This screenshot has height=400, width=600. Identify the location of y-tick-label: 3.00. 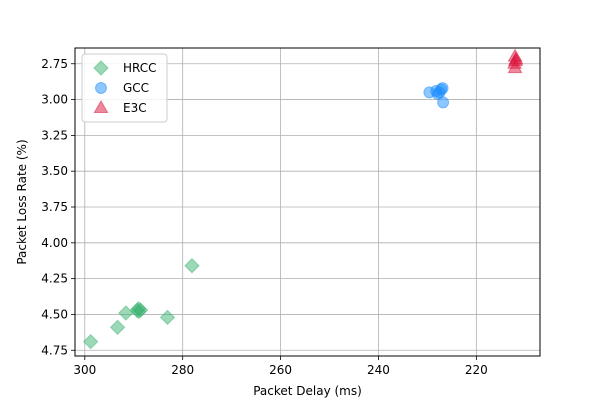
(54, 100).